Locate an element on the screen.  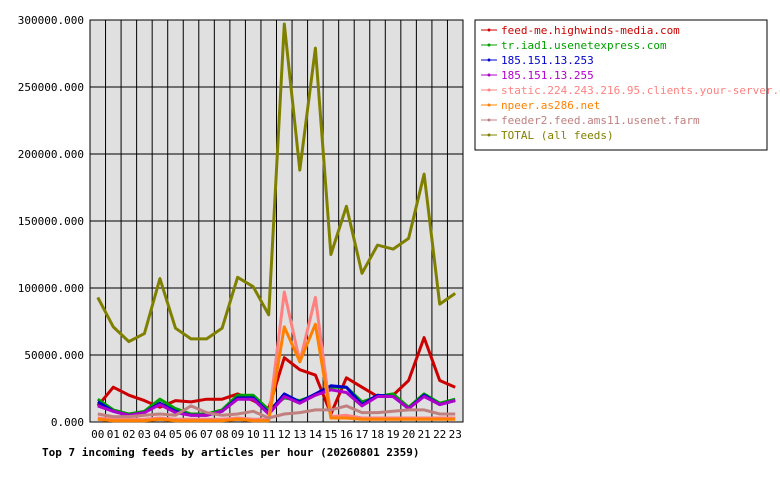
x-tick-label: 17 is located at coordinates (361, 434).